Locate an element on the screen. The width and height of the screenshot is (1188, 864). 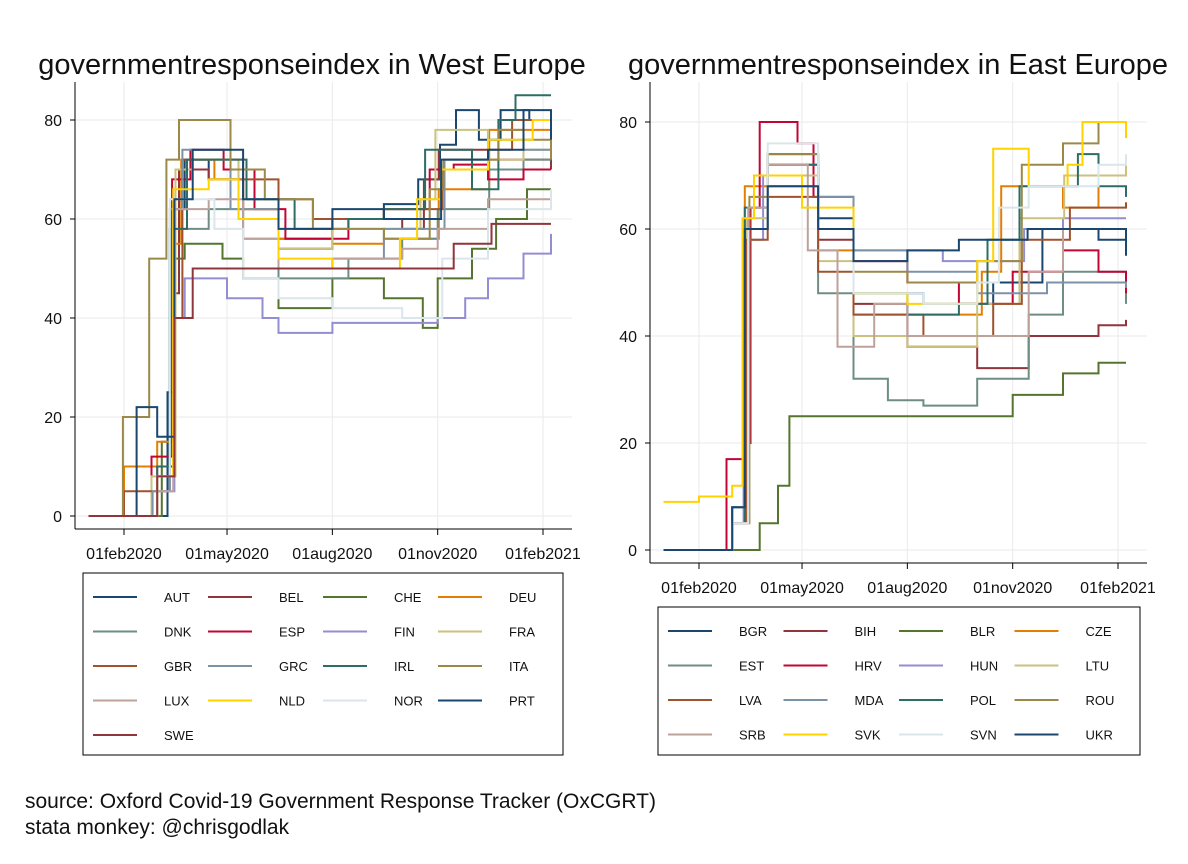
legend-label-irl: IRL is located at coordinates (404, 666).